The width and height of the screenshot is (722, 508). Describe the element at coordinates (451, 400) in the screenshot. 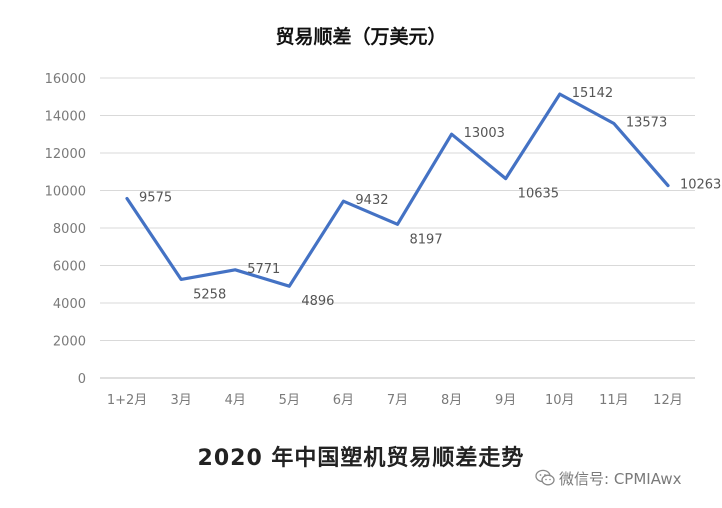

I see `x-tick-label: 8月` at that location.